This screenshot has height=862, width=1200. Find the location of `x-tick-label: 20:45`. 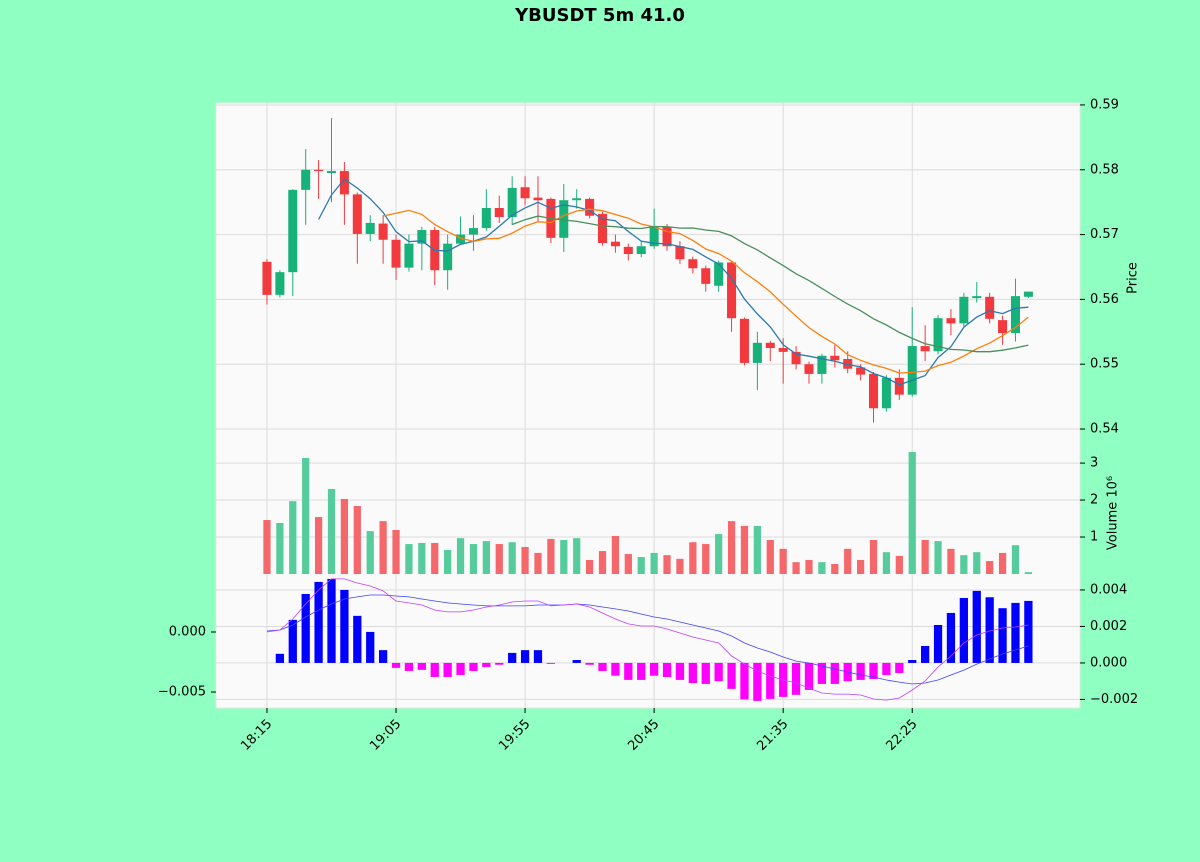

x-tick-label: 20:45 is located at coordinates (643, 735).